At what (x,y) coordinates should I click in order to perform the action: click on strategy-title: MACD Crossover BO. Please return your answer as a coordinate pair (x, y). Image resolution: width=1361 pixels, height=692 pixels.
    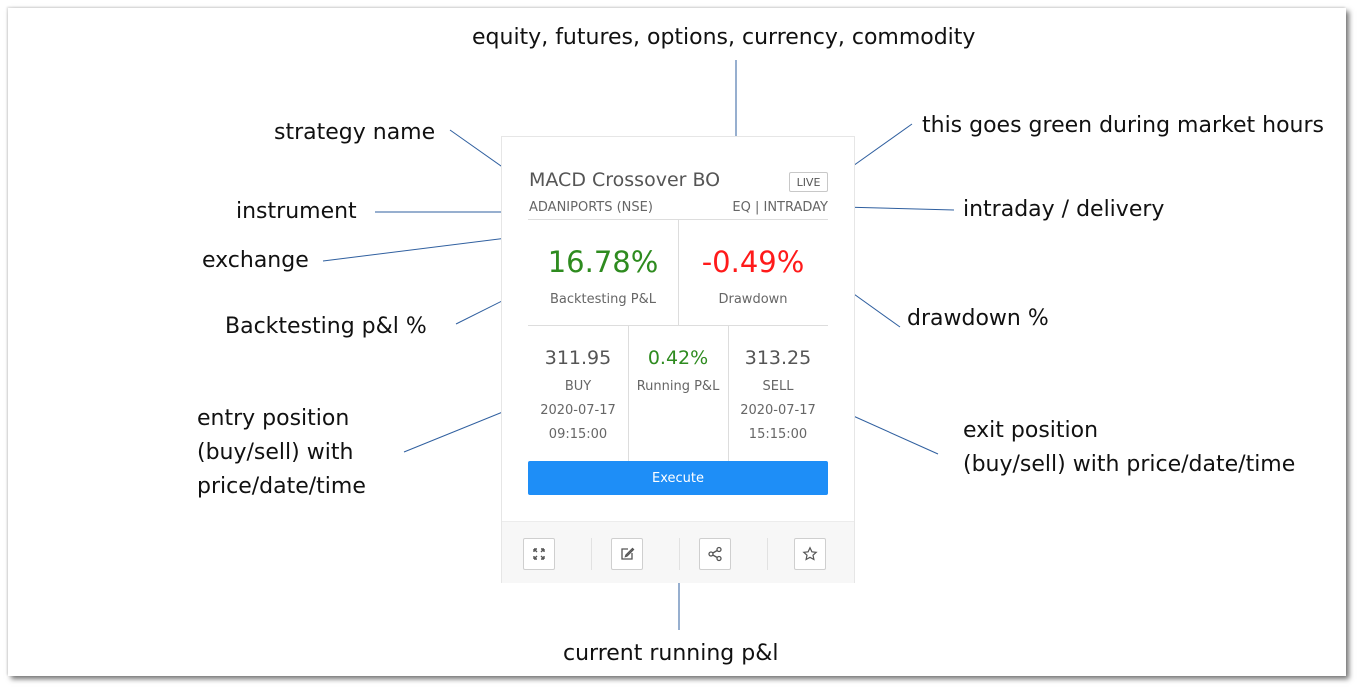
    Looking at the image, I should click on (625, 180).